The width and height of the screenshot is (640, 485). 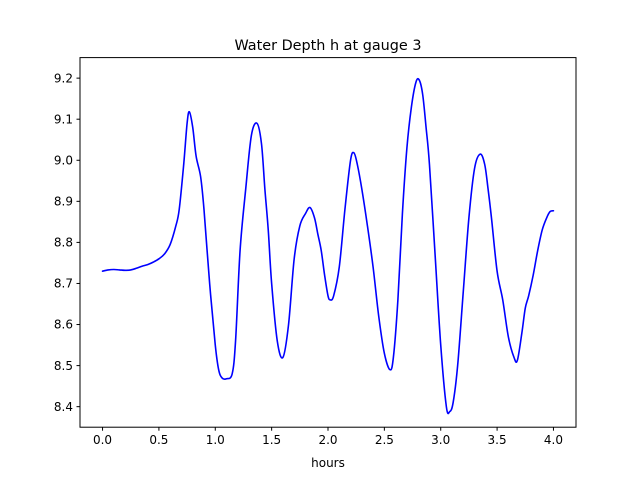 I want to click on chart-title: Water Depth h at gauge 3, so click(x=327, y=46).